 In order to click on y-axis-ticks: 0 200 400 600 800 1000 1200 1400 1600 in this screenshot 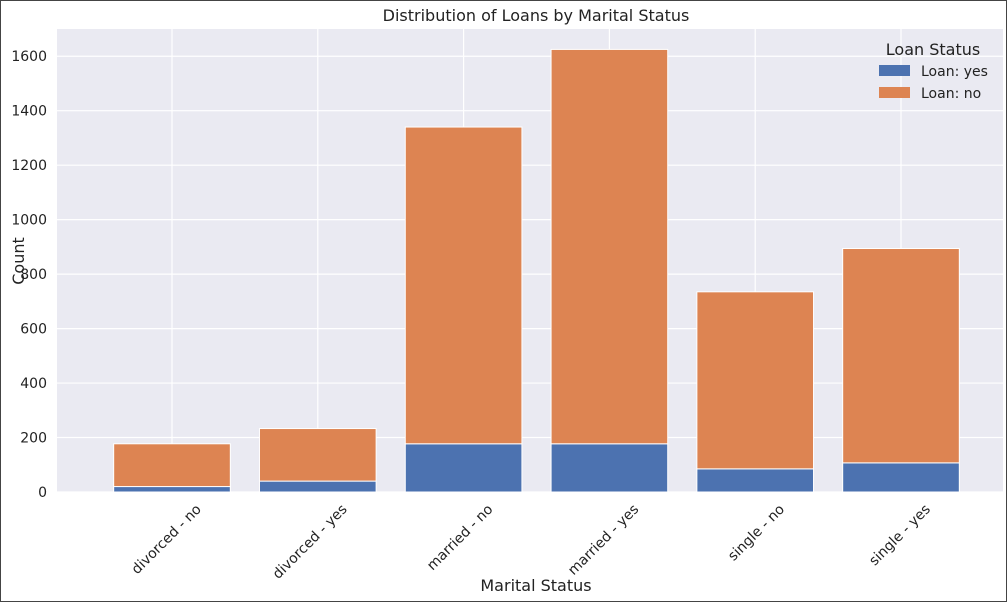, I will do `click(29, 275)`.